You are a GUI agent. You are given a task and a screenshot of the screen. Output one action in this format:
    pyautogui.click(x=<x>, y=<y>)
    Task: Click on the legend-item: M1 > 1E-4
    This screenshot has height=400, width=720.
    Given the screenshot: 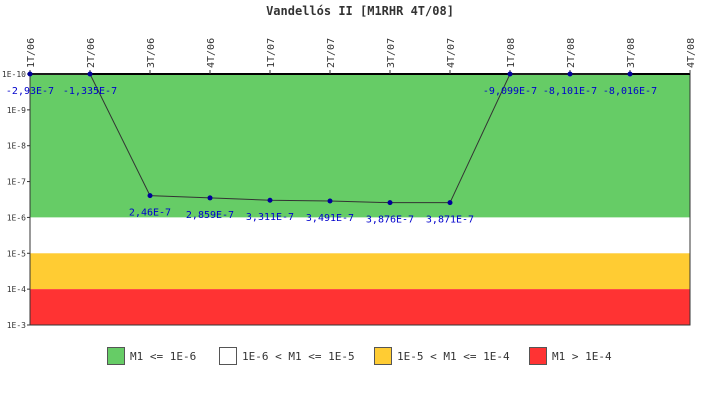 What is the action you would take?
    pyautogui.click(x=570, y=356)
    